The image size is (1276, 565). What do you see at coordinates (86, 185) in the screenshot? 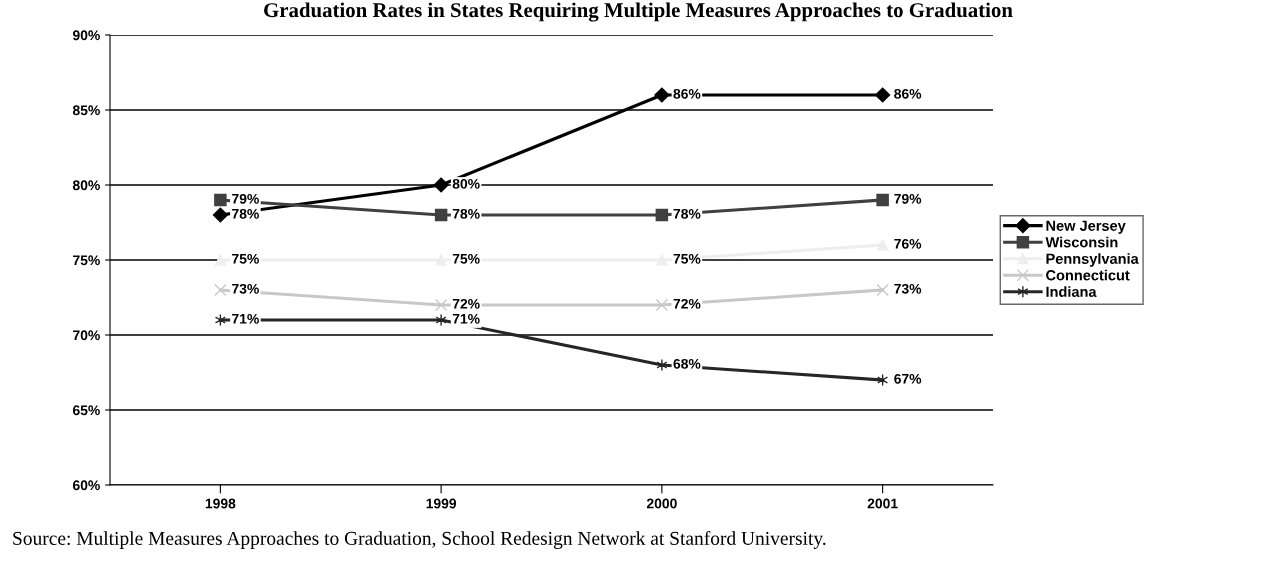
I see `y-tick-label: 80%` at bounding box center [86, 185].